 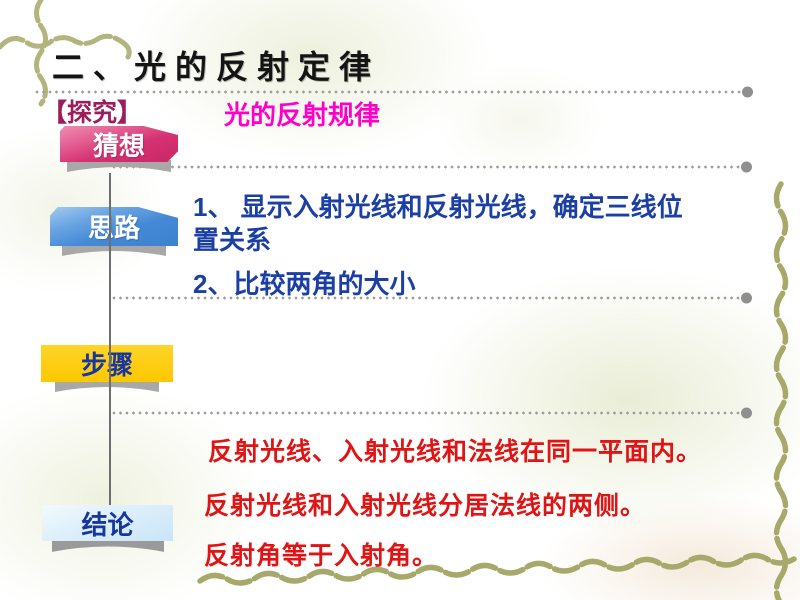 I want to click on idea-banner-label: 思路, so click(x=113, y=228).